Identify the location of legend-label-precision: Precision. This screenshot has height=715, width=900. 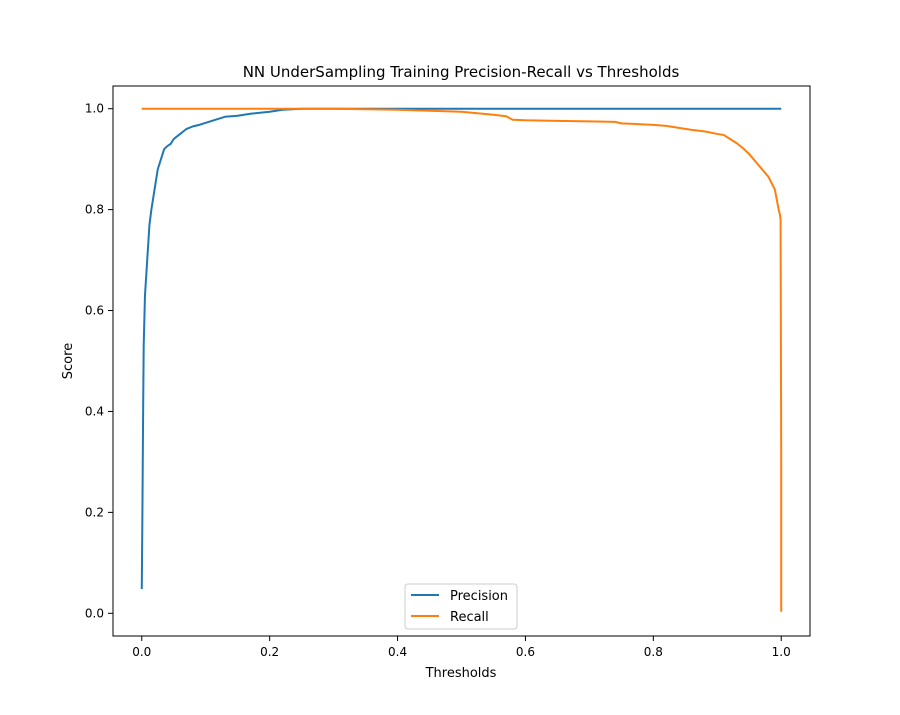
(479, 596).